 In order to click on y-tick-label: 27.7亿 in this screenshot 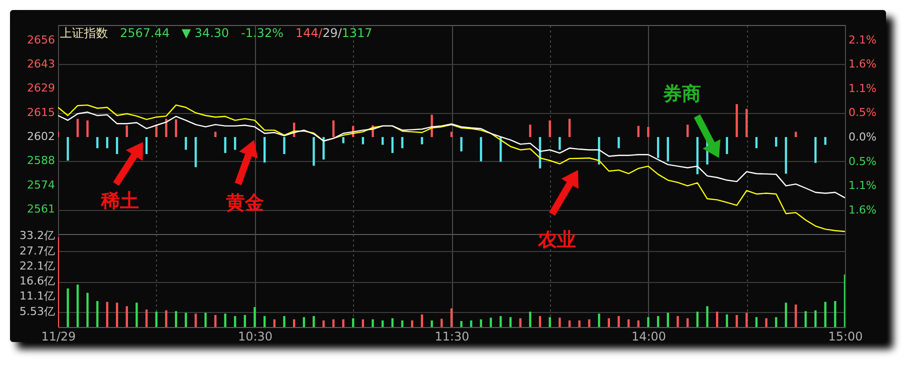, I will do `click(37, 251)`.